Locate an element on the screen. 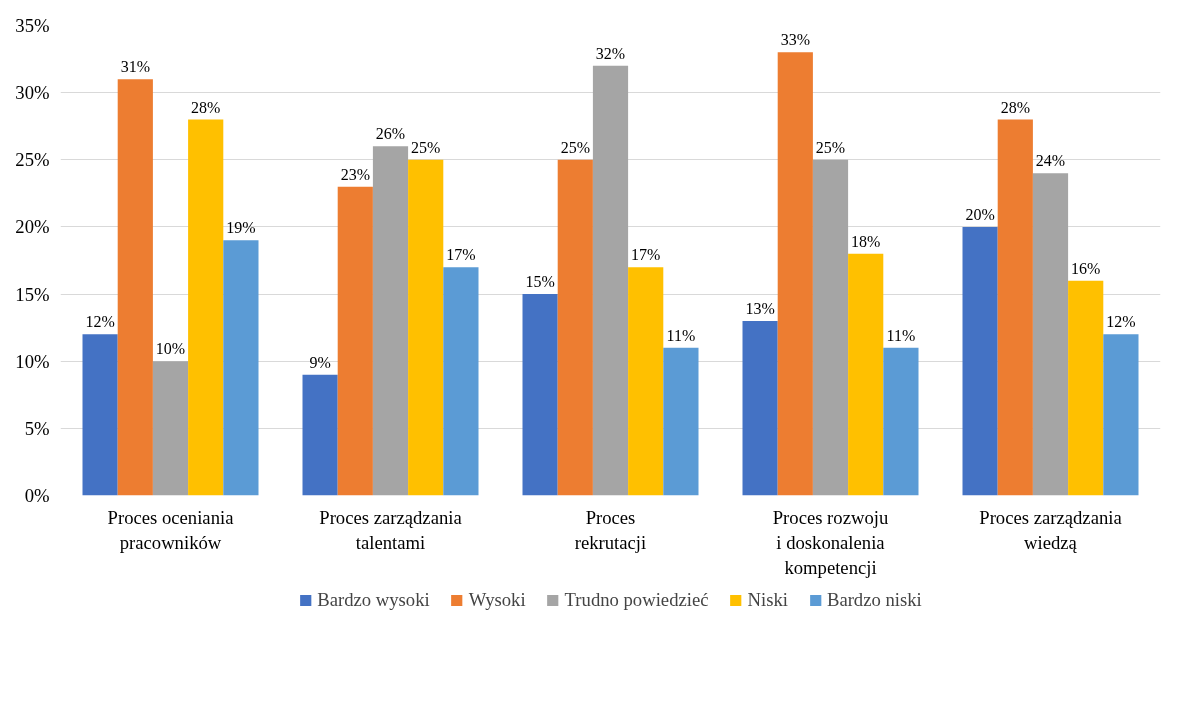  data-label: 33% is located at coordinates (795, 40).